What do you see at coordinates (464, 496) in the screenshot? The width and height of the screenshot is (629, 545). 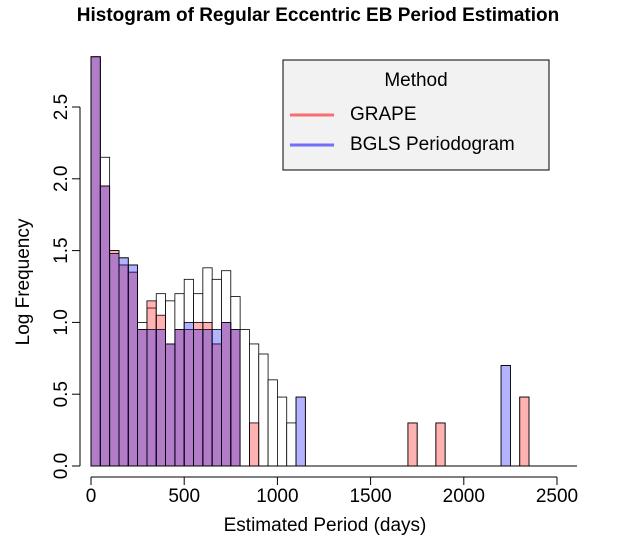 I see `x-tick-label: 2000` at bounding box center [464, 496].